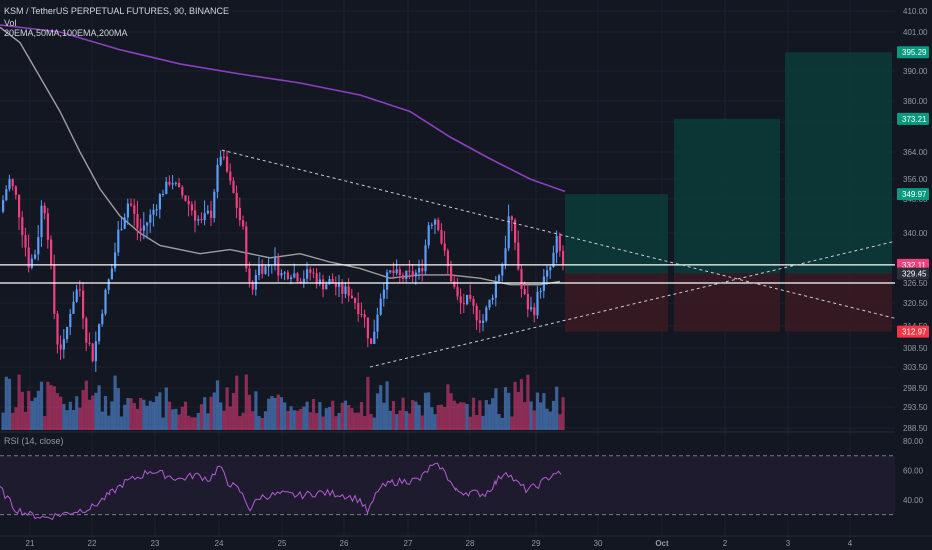  I want to click on x-tick-label: 21, so click(30, 543).